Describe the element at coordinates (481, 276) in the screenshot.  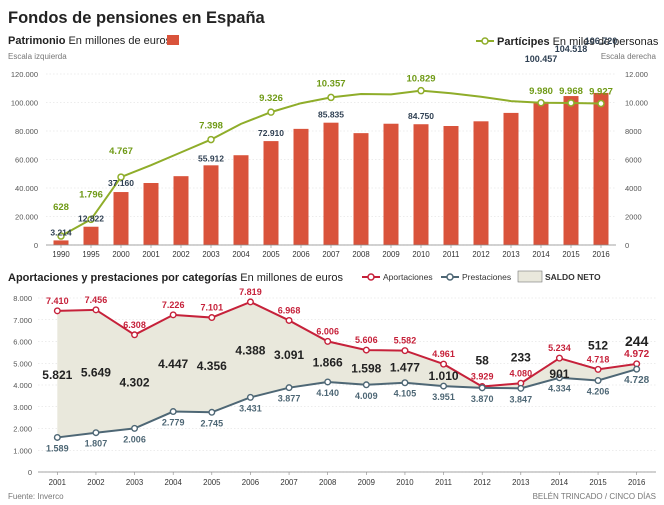
I see `flows-legend: Aportaciones Prestaciones SALDO NETO` at that location.